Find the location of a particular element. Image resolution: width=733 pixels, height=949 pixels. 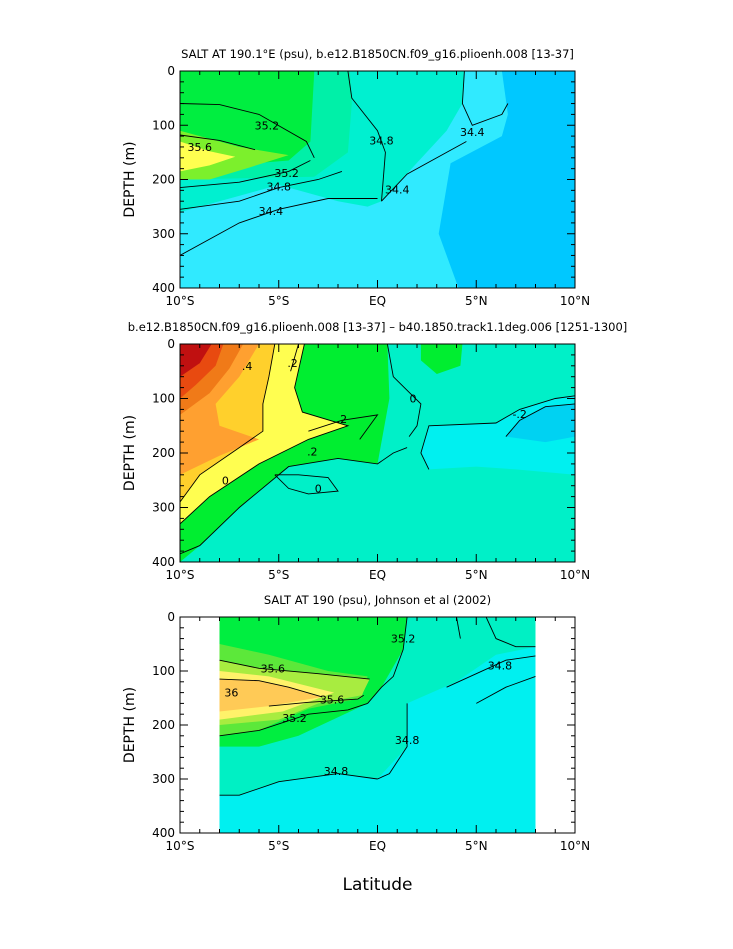

plot-area: 0 0 .2 .2 .4 .2 0 -.2 is located at coordinates (377, 453).